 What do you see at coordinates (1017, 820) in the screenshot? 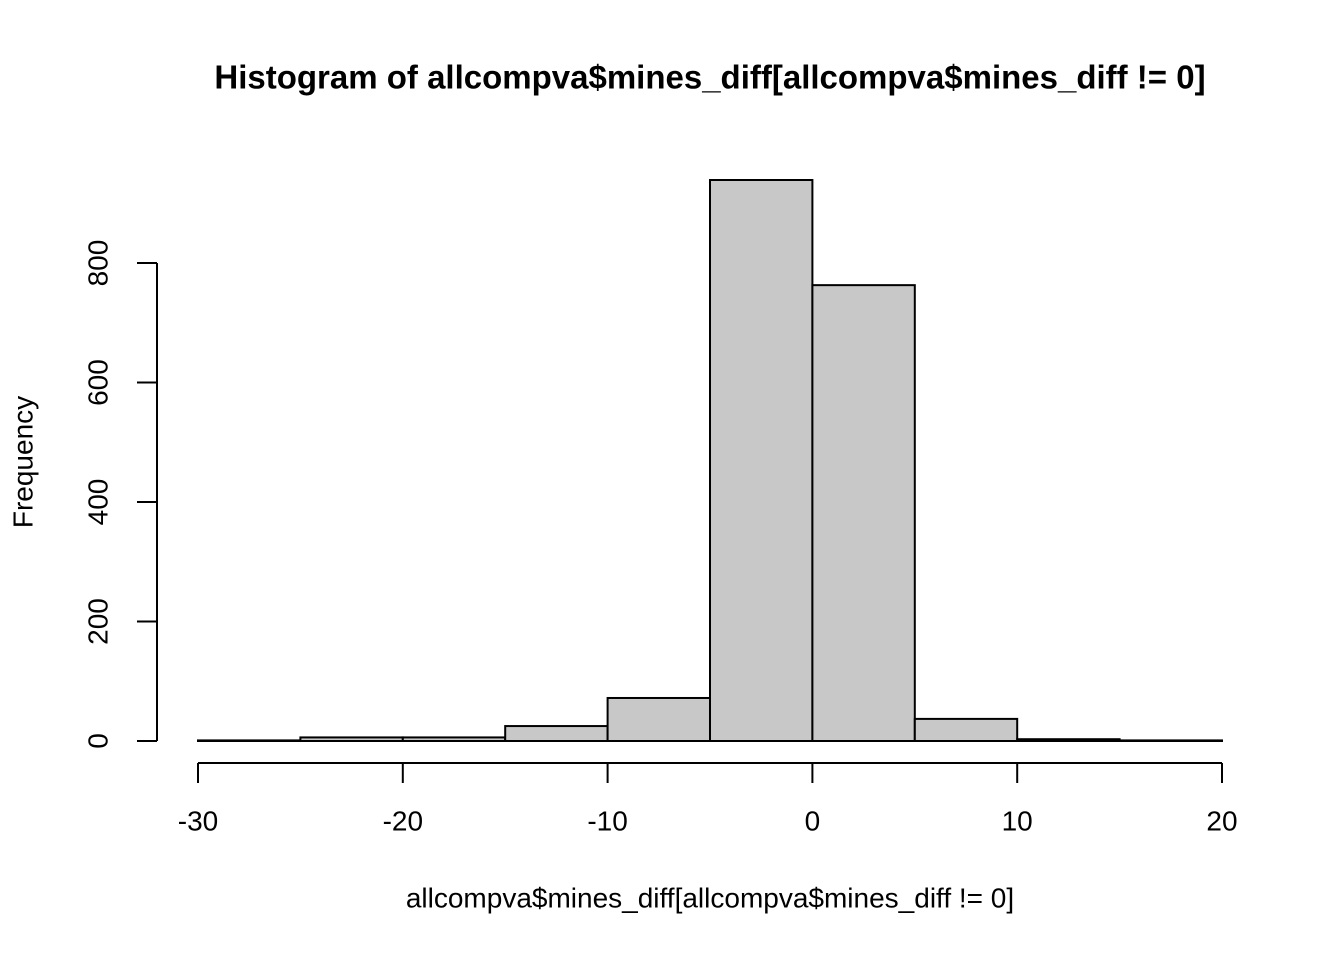
I see `x-tick-label: 10` at bounding box center [1017, 820].